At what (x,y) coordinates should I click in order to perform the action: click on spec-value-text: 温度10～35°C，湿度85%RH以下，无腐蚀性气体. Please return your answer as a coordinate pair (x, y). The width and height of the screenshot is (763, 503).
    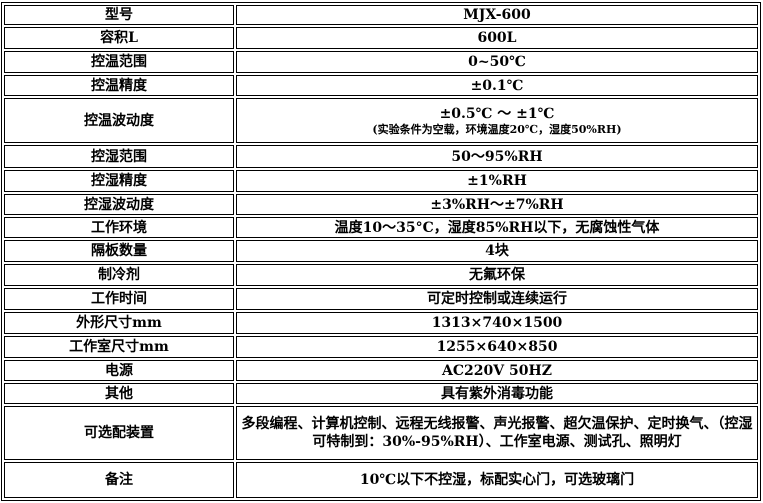
    Looking at the image, I should click on (497, 227).